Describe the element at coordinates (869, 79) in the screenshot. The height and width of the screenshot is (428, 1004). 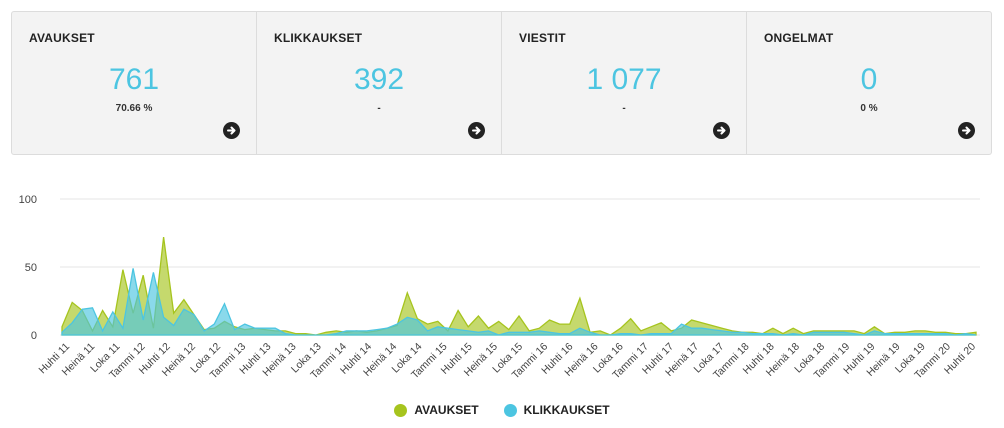
I see `stat-value: 0` at that location.